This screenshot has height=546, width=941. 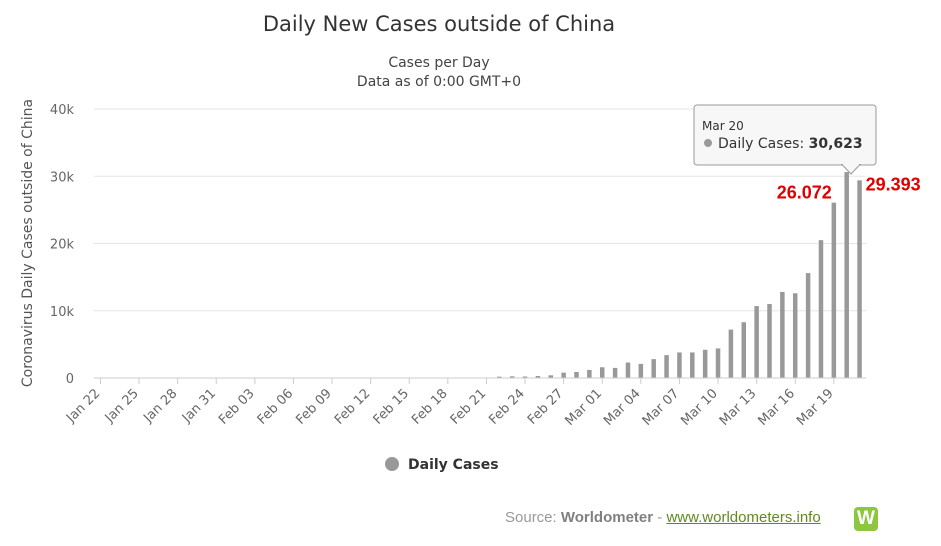 What do you see at coordinates (199, 406) in the screenshot?
I see `x-tick-label: Jan 31` at bounding box center [199, 406].